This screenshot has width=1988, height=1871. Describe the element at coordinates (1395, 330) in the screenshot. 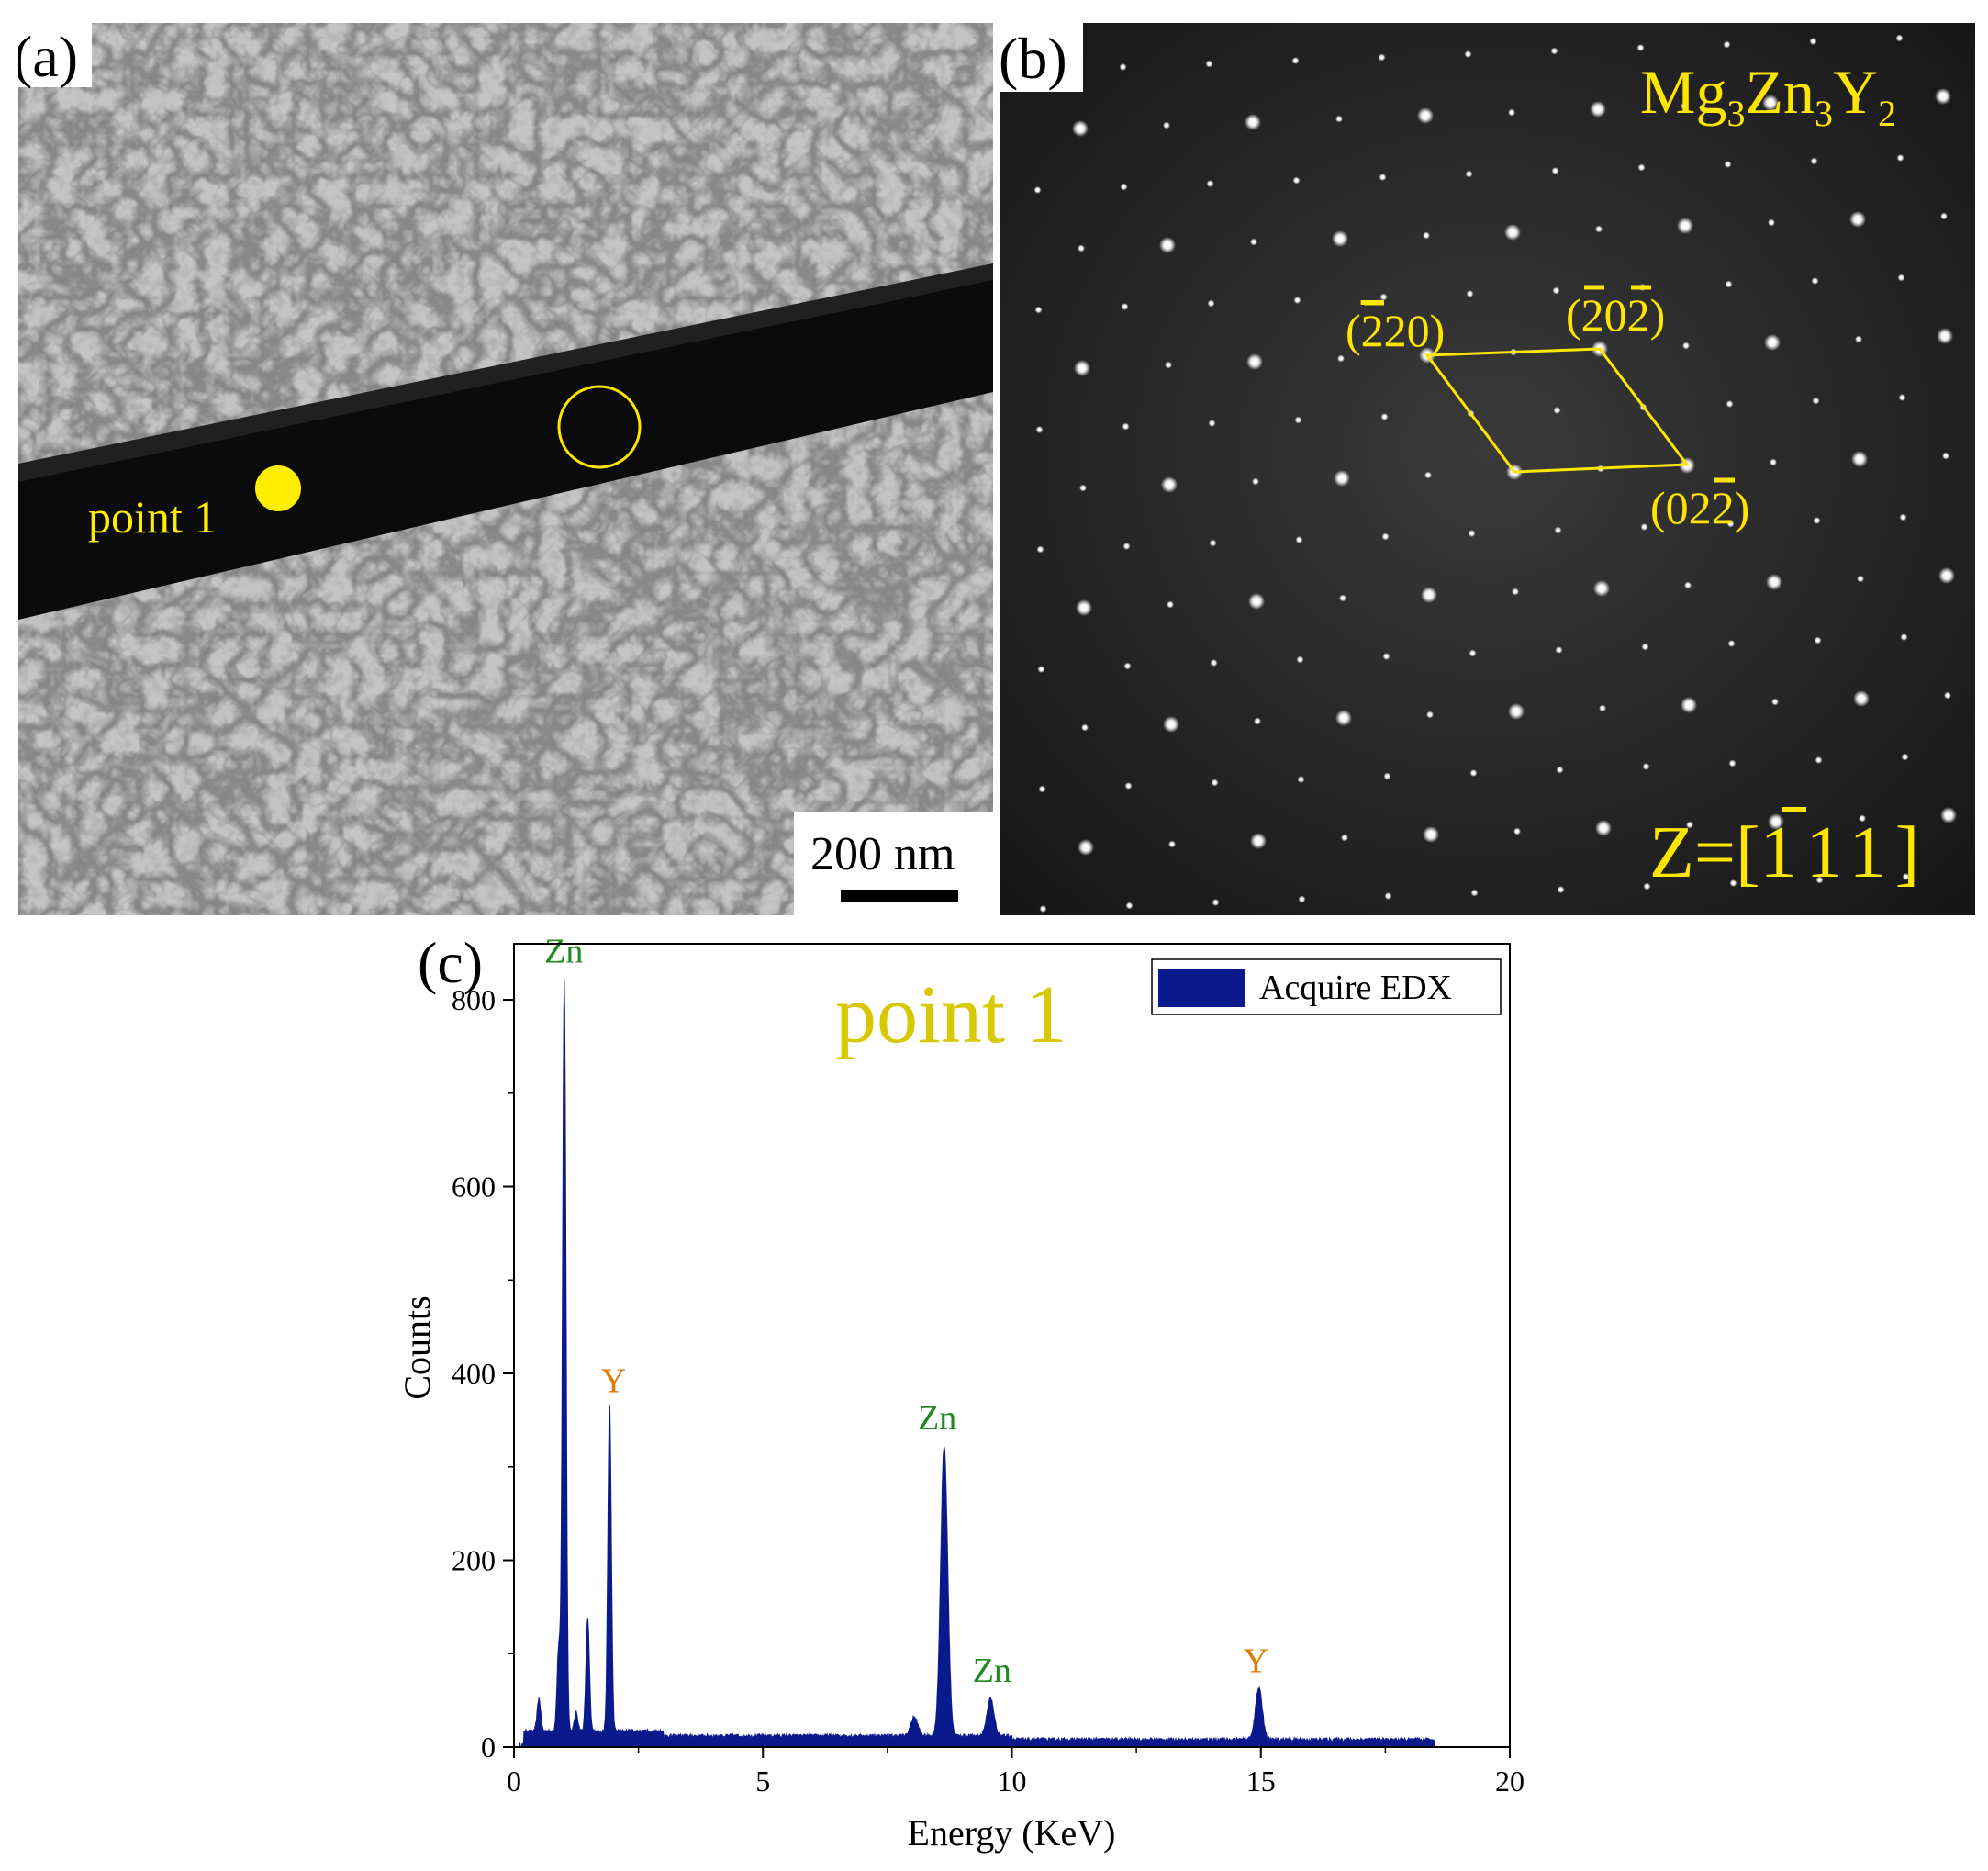

I see `spot-label-m220: (220)` at that location.